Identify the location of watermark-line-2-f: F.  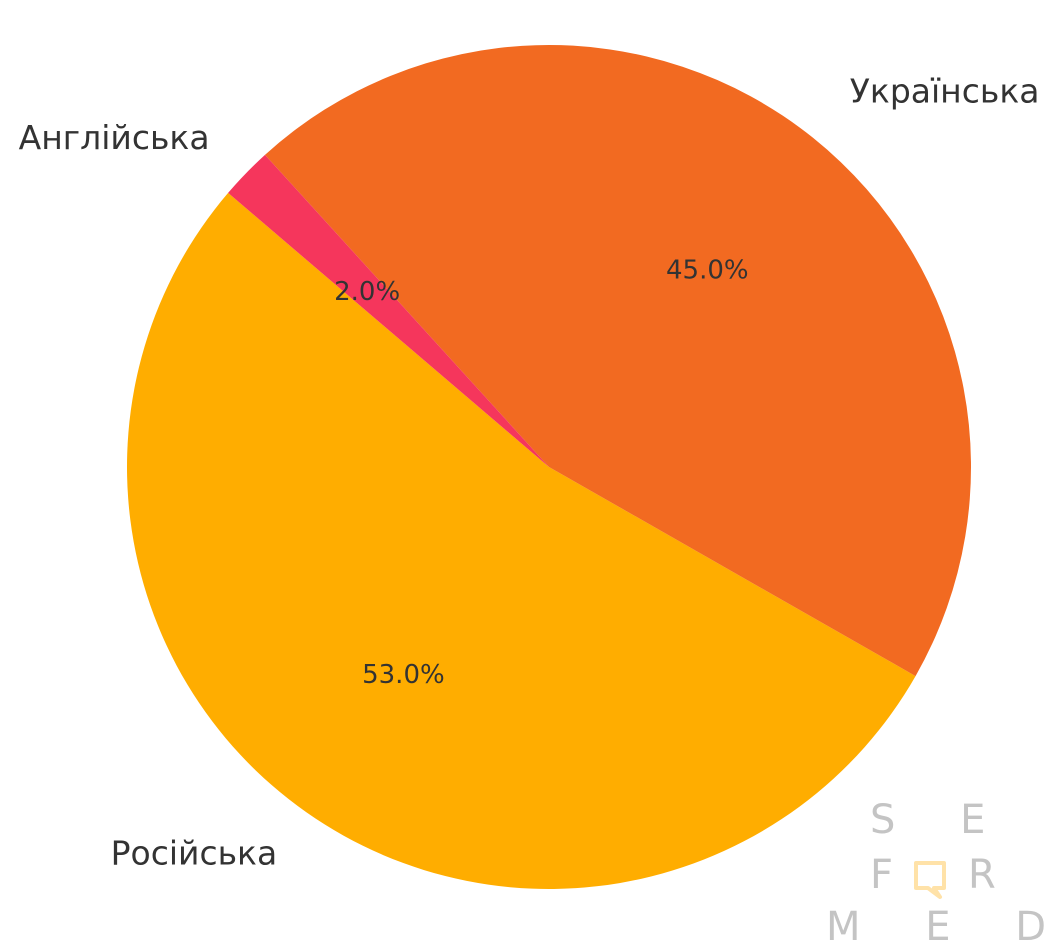
(894, 875).